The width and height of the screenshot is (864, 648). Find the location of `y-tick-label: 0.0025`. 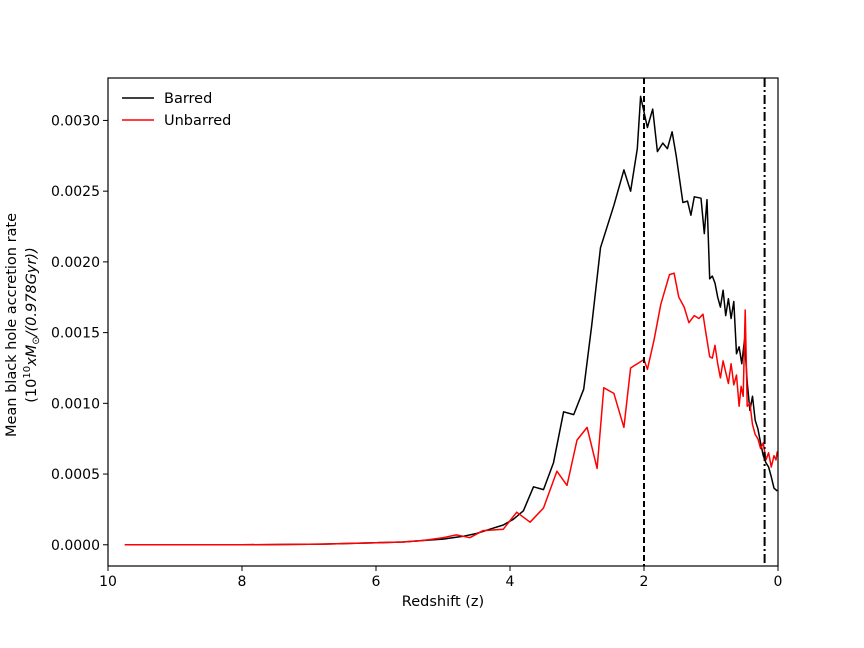

y-tick-label: 0.0025 is located at coordinates (75, 192).